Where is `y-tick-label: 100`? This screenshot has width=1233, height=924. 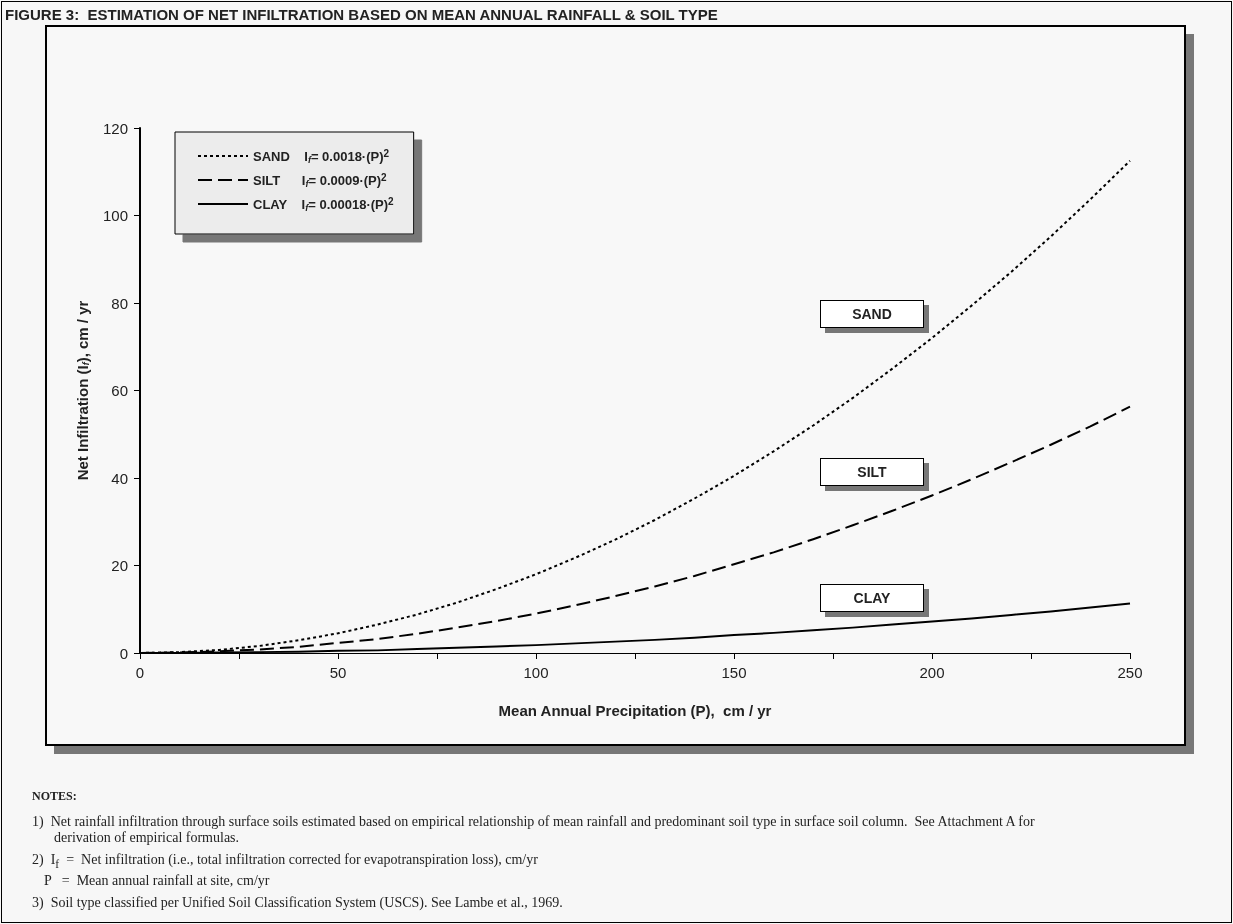
y-tick-label: 100 is located at coordinates (115, 215).